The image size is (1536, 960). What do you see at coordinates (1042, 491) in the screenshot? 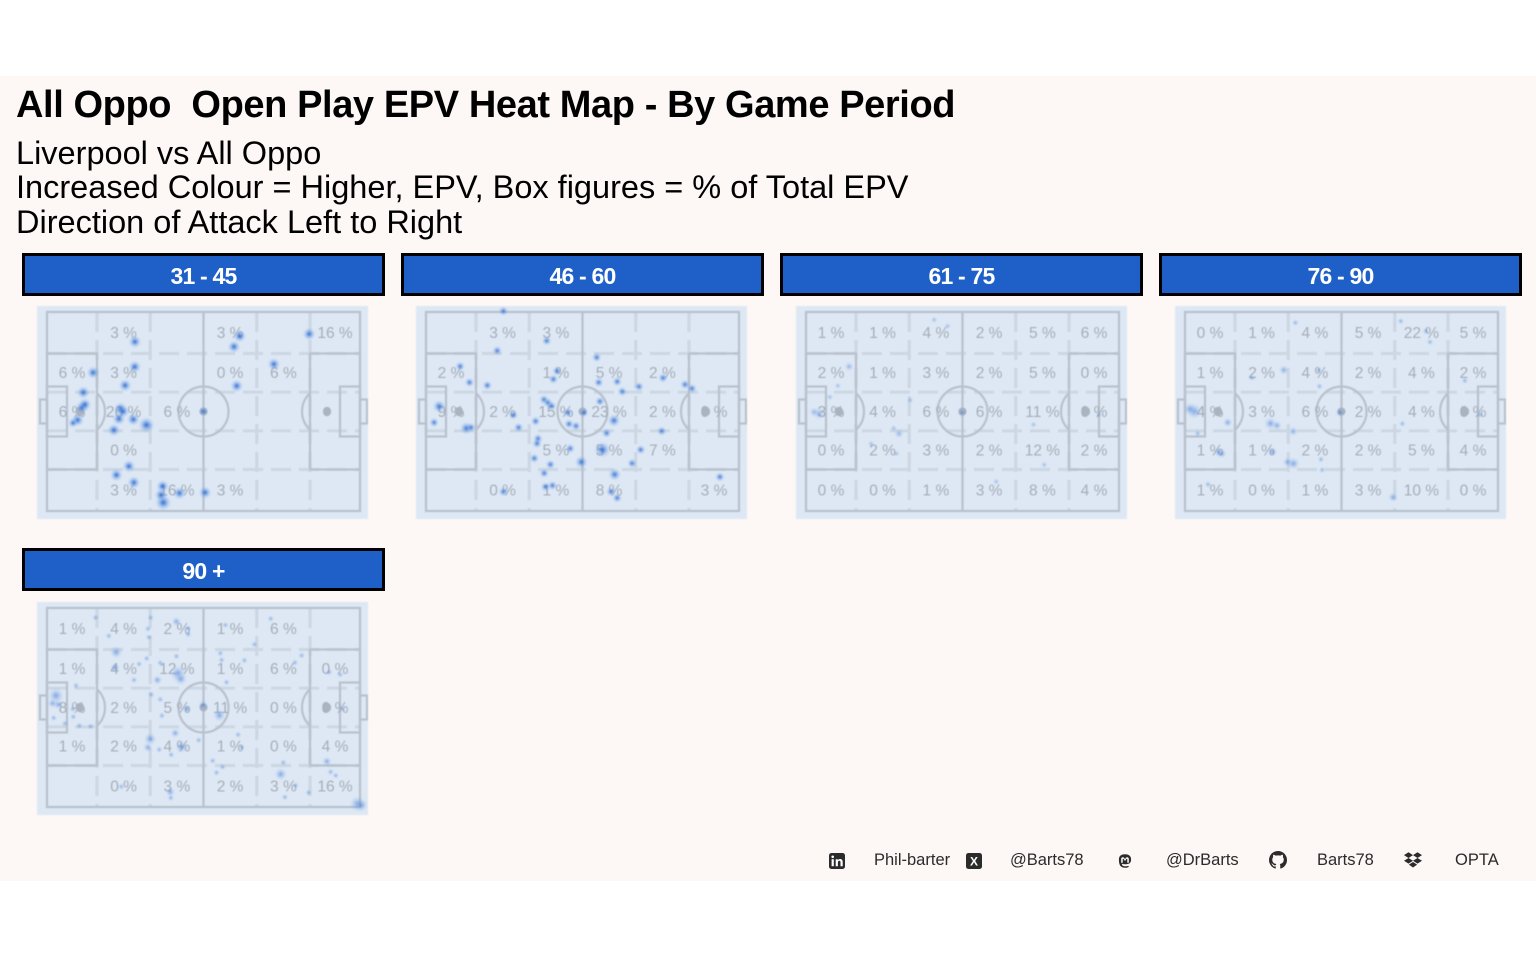
I see `svg-text: 8 %` at bounding box center [1042, 491].